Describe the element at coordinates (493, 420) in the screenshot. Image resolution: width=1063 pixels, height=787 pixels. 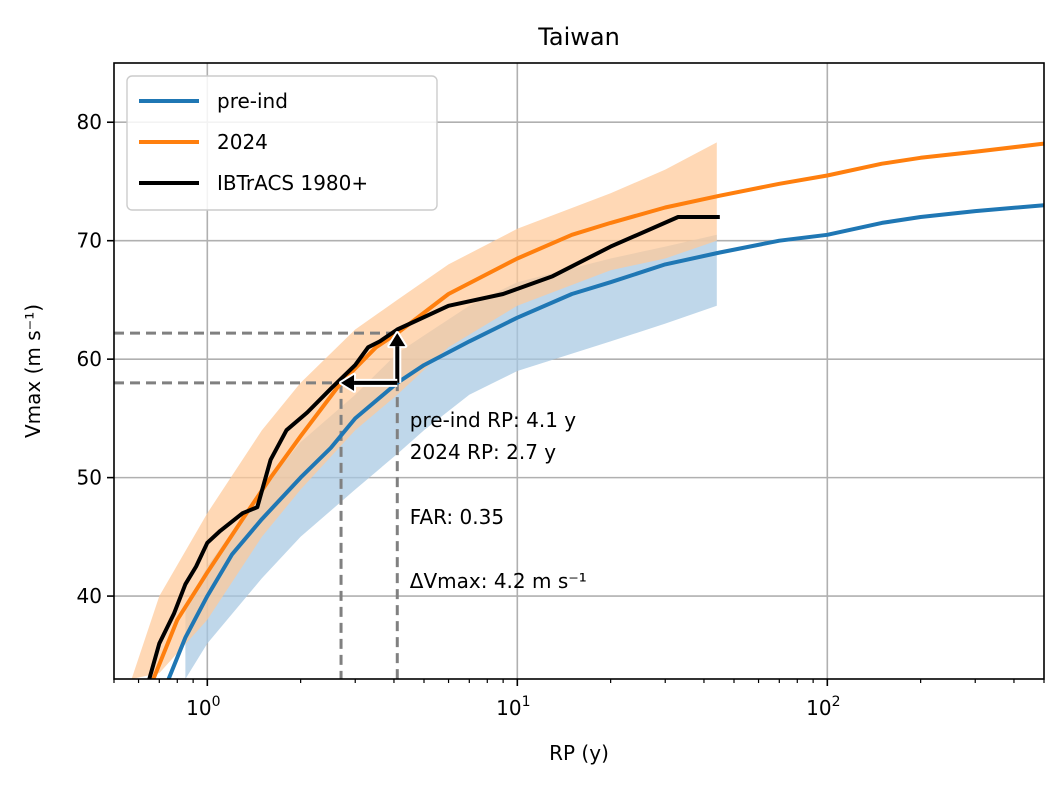
I see `annotation-preind-rp: pre-ind RP: 4.1 y` at that location.